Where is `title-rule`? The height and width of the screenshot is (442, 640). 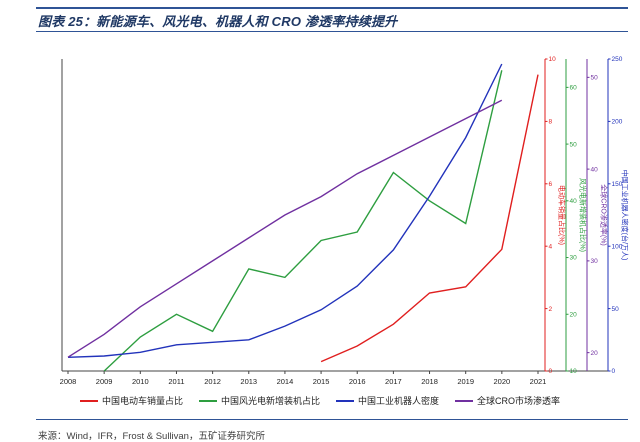 title-rule is located at coordinates (332, 31).